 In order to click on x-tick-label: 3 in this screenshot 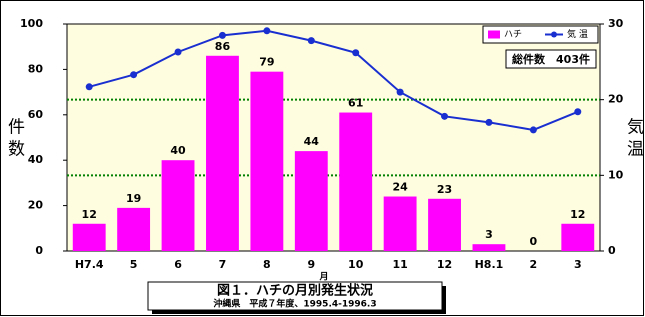, I will do `click(578, 264)`.